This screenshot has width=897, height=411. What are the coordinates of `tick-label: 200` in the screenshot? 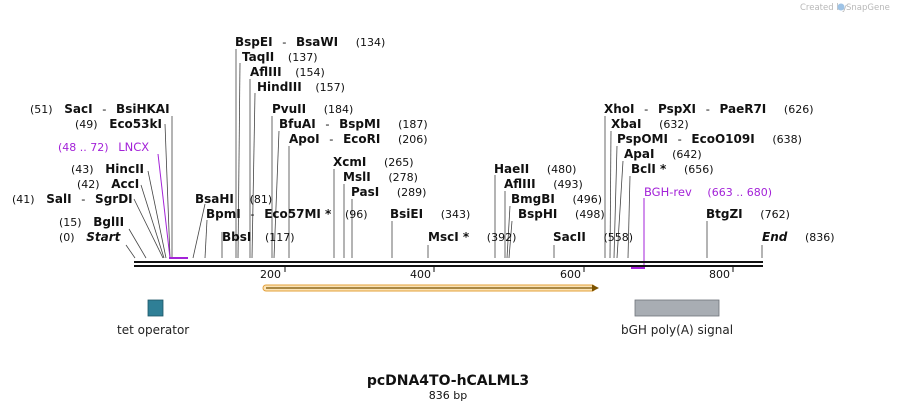 It's located at (270, 274).